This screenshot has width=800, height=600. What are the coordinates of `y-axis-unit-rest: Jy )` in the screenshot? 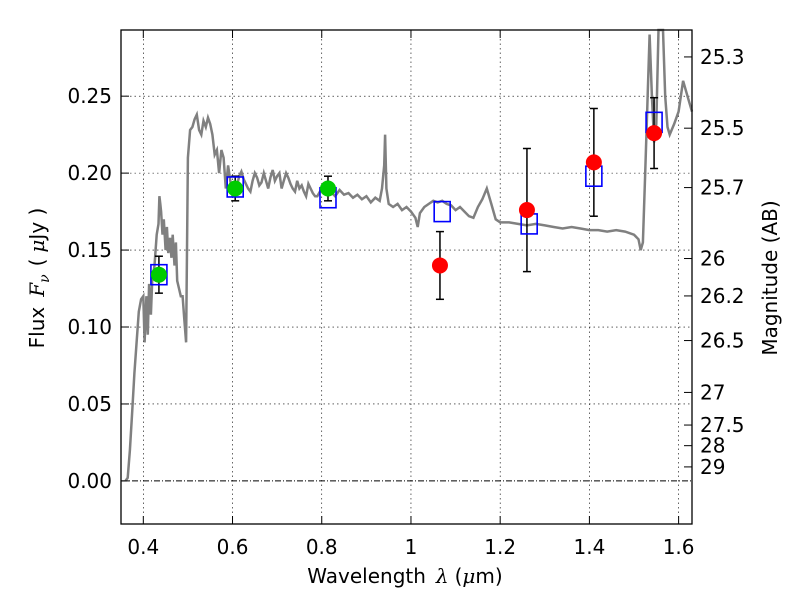 It's located at (37, 225).